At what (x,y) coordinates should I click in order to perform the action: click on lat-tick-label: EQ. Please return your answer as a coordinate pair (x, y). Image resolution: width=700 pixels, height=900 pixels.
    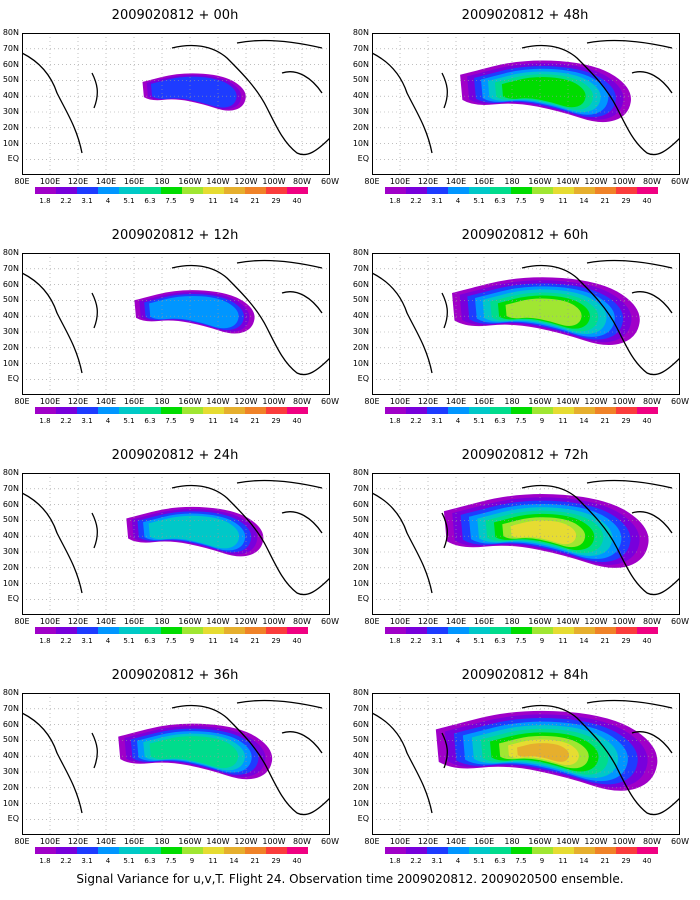
    Looking at the image, I should click on (13, 379).